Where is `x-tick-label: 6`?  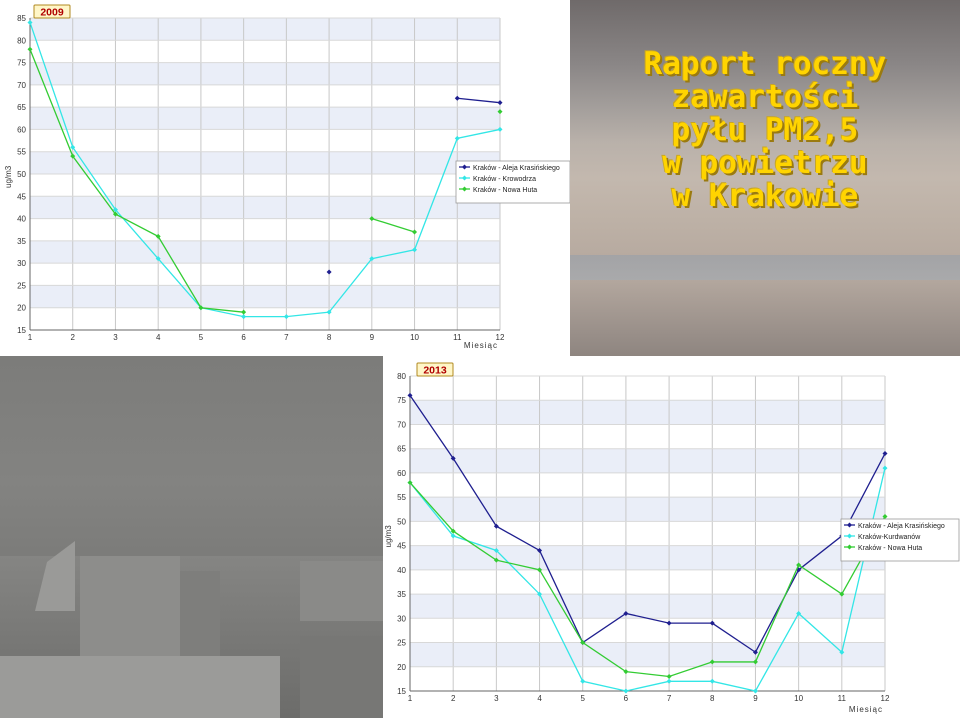
x-tick-label: 6 is located at coordinates (243, 337).